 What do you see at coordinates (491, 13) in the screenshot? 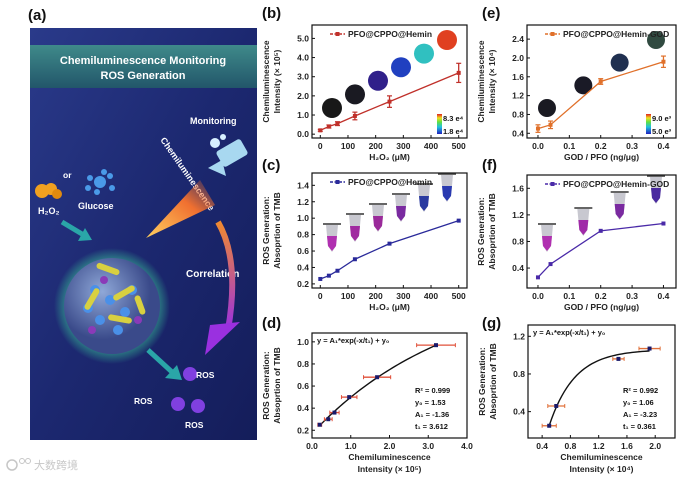
I see `panel-label: (e)` at bounding box center [491, 13].